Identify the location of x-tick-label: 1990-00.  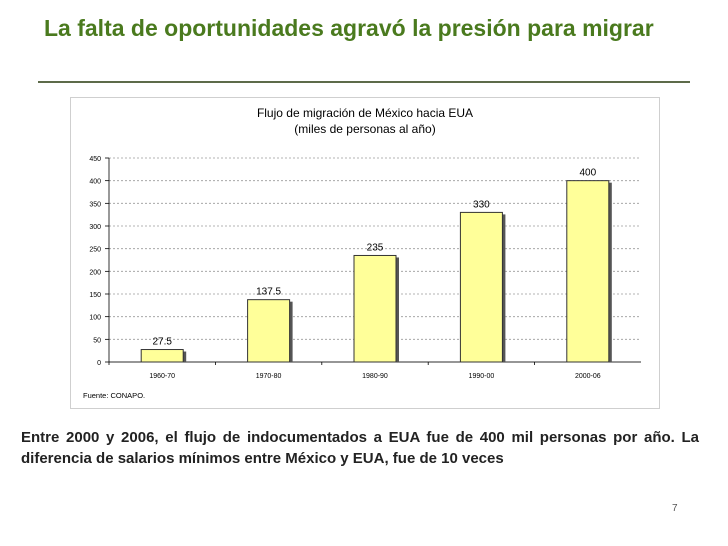
(482, 376).